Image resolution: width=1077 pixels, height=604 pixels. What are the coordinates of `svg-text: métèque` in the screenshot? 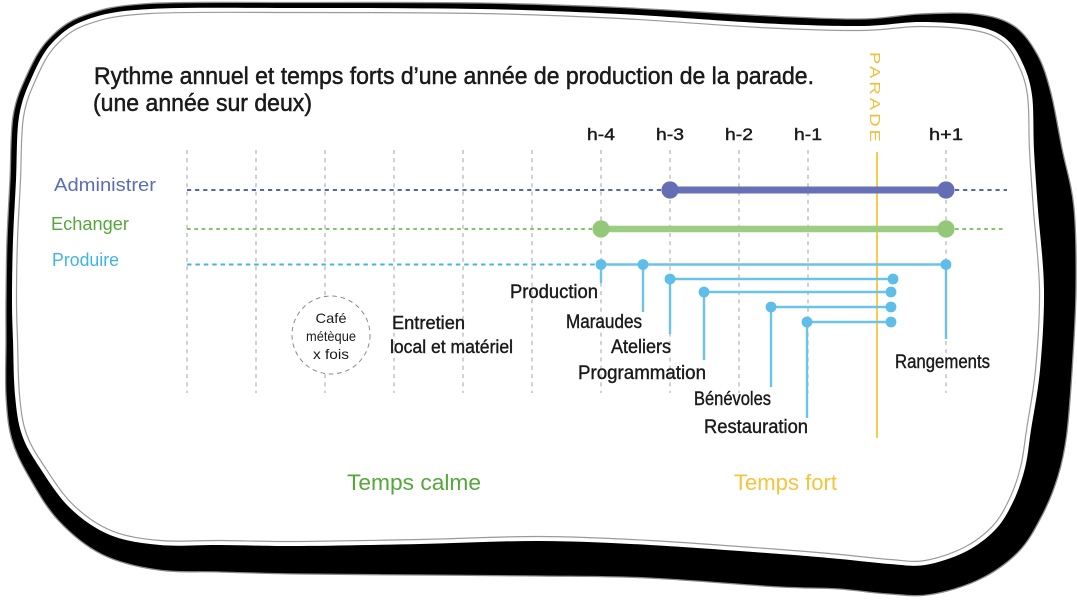 It's located at (331, 336).